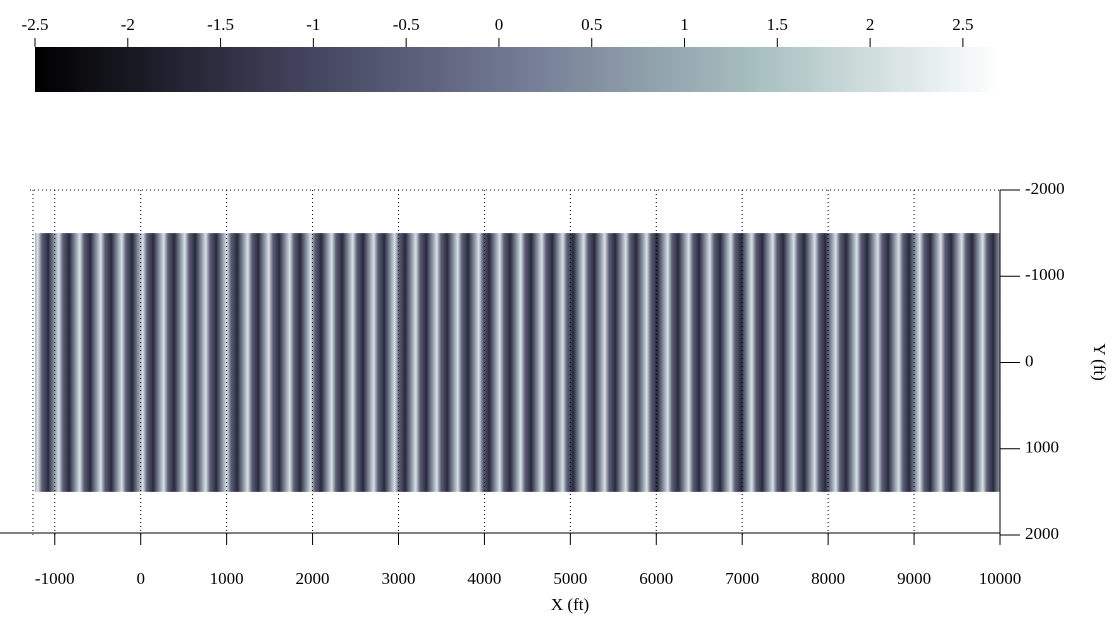  I want to click on x-tick-label: 10000, so click(1000, 578).